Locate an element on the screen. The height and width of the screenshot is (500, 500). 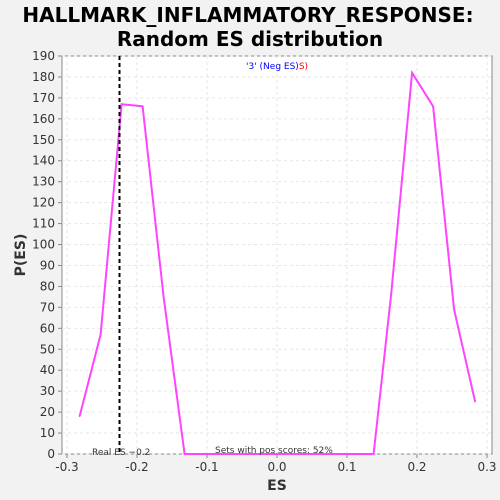
y-tick-label: 0 is located at coordinates (51, 454).